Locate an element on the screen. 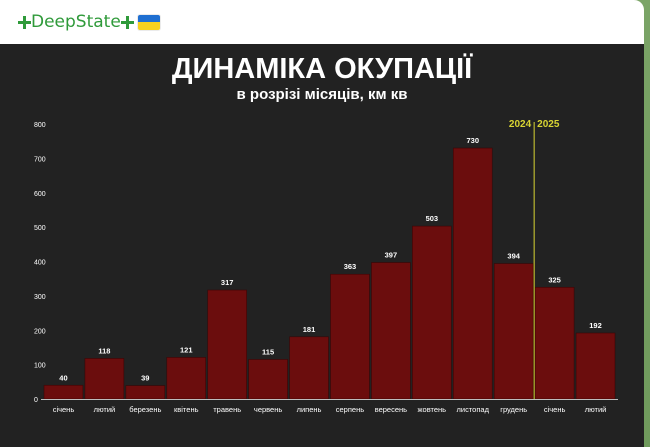 The height and width of the screenshot is (447, 650). bar-value-label: 115 is located at coordinates (268, 351).